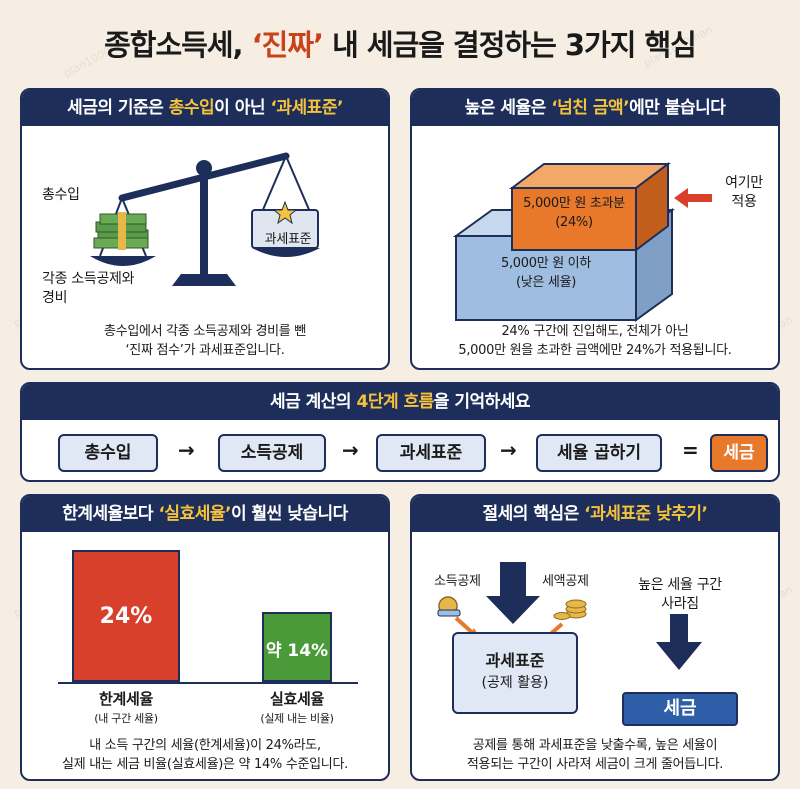 The image size is (800, 789). What do you see at coordinates (690, 450) in the screenshot?
I see `equals-sign: =` at bounding box center [690, 450].